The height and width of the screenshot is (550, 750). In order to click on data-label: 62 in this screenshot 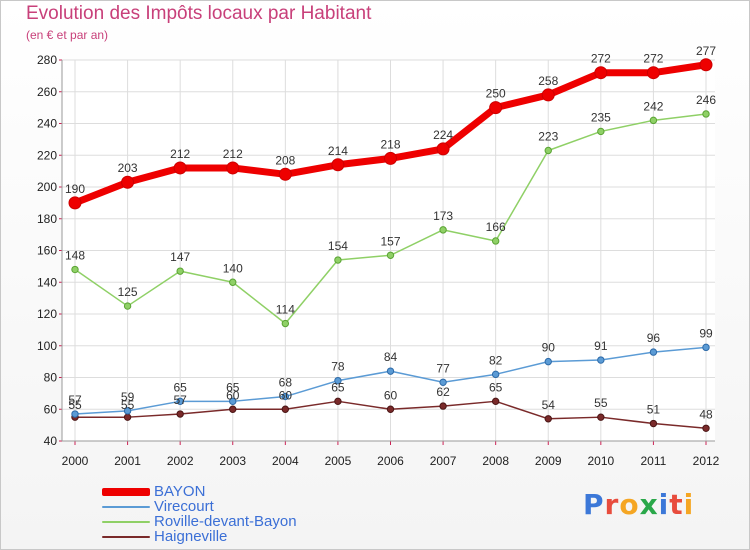, I will do `click(443, 392)`.